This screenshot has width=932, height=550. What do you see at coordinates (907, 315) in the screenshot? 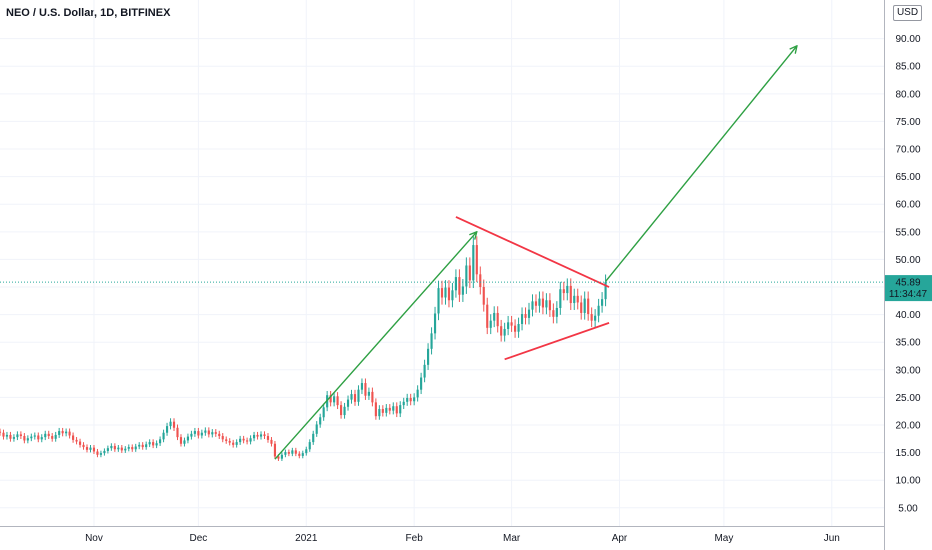
I see `y-tick-label: 40.00` at bounding box center [907, 315].